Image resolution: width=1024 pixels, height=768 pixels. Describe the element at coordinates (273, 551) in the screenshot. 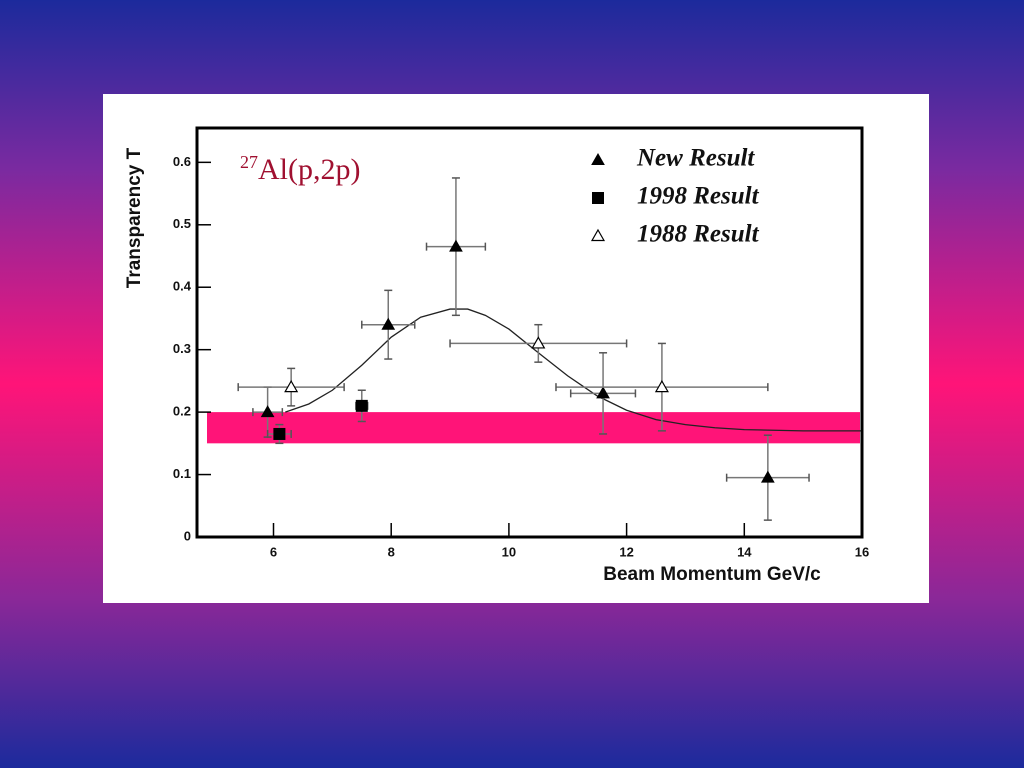

I see `x-tick-label: 6` at that location.